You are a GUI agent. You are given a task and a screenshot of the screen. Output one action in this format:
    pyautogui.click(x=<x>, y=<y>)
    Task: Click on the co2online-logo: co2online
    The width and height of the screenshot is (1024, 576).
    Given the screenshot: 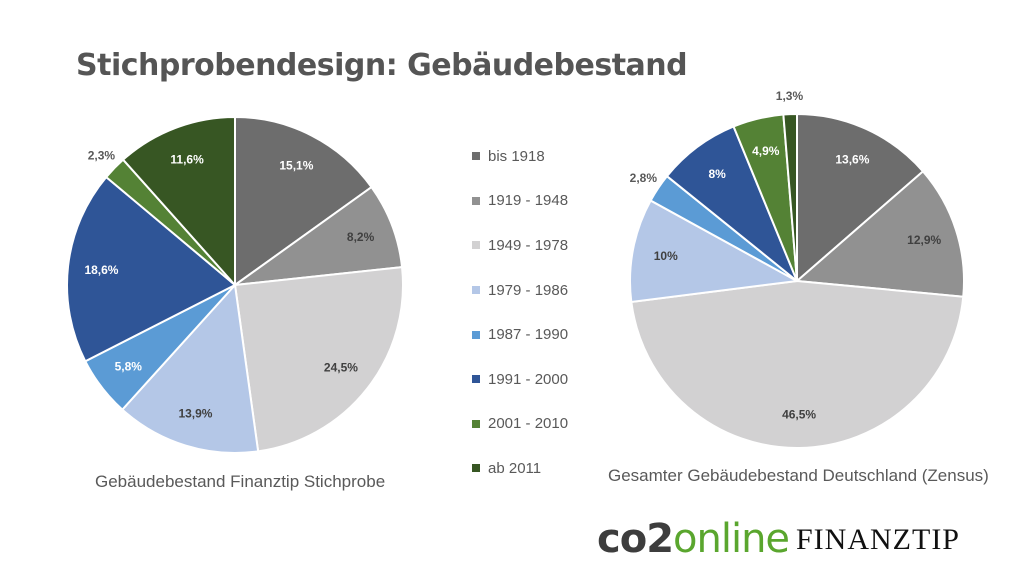 What is the action you would take?
    pyautogui.click(x=693, y=539)
    